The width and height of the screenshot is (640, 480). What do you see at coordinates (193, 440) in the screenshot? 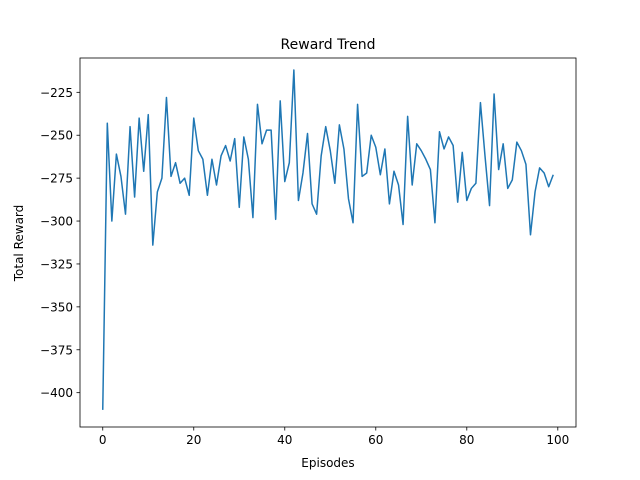
I see `x-tick-label: 20` at bounding box center [193, 440].